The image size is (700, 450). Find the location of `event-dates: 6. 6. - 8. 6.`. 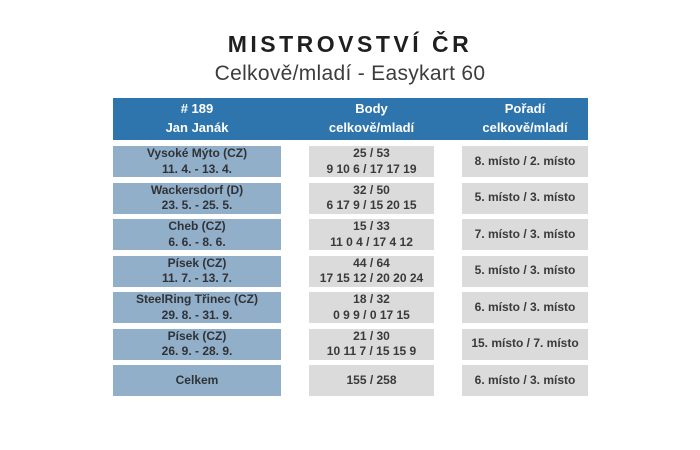

event-dates: 6. 6. - 8. 6. is located at coordinates (197, 241).